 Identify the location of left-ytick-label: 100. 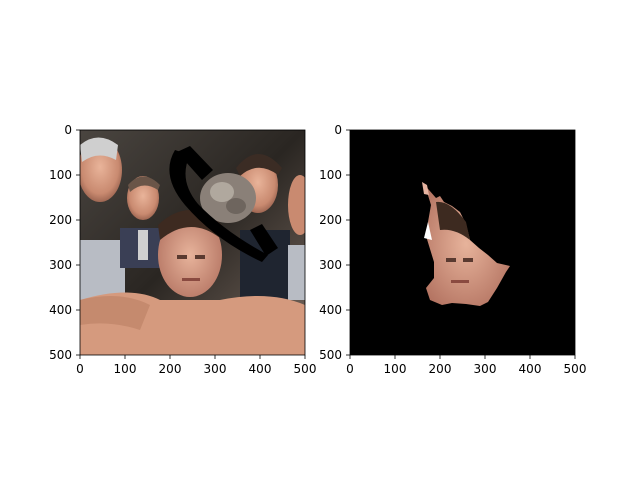
(60, 175).